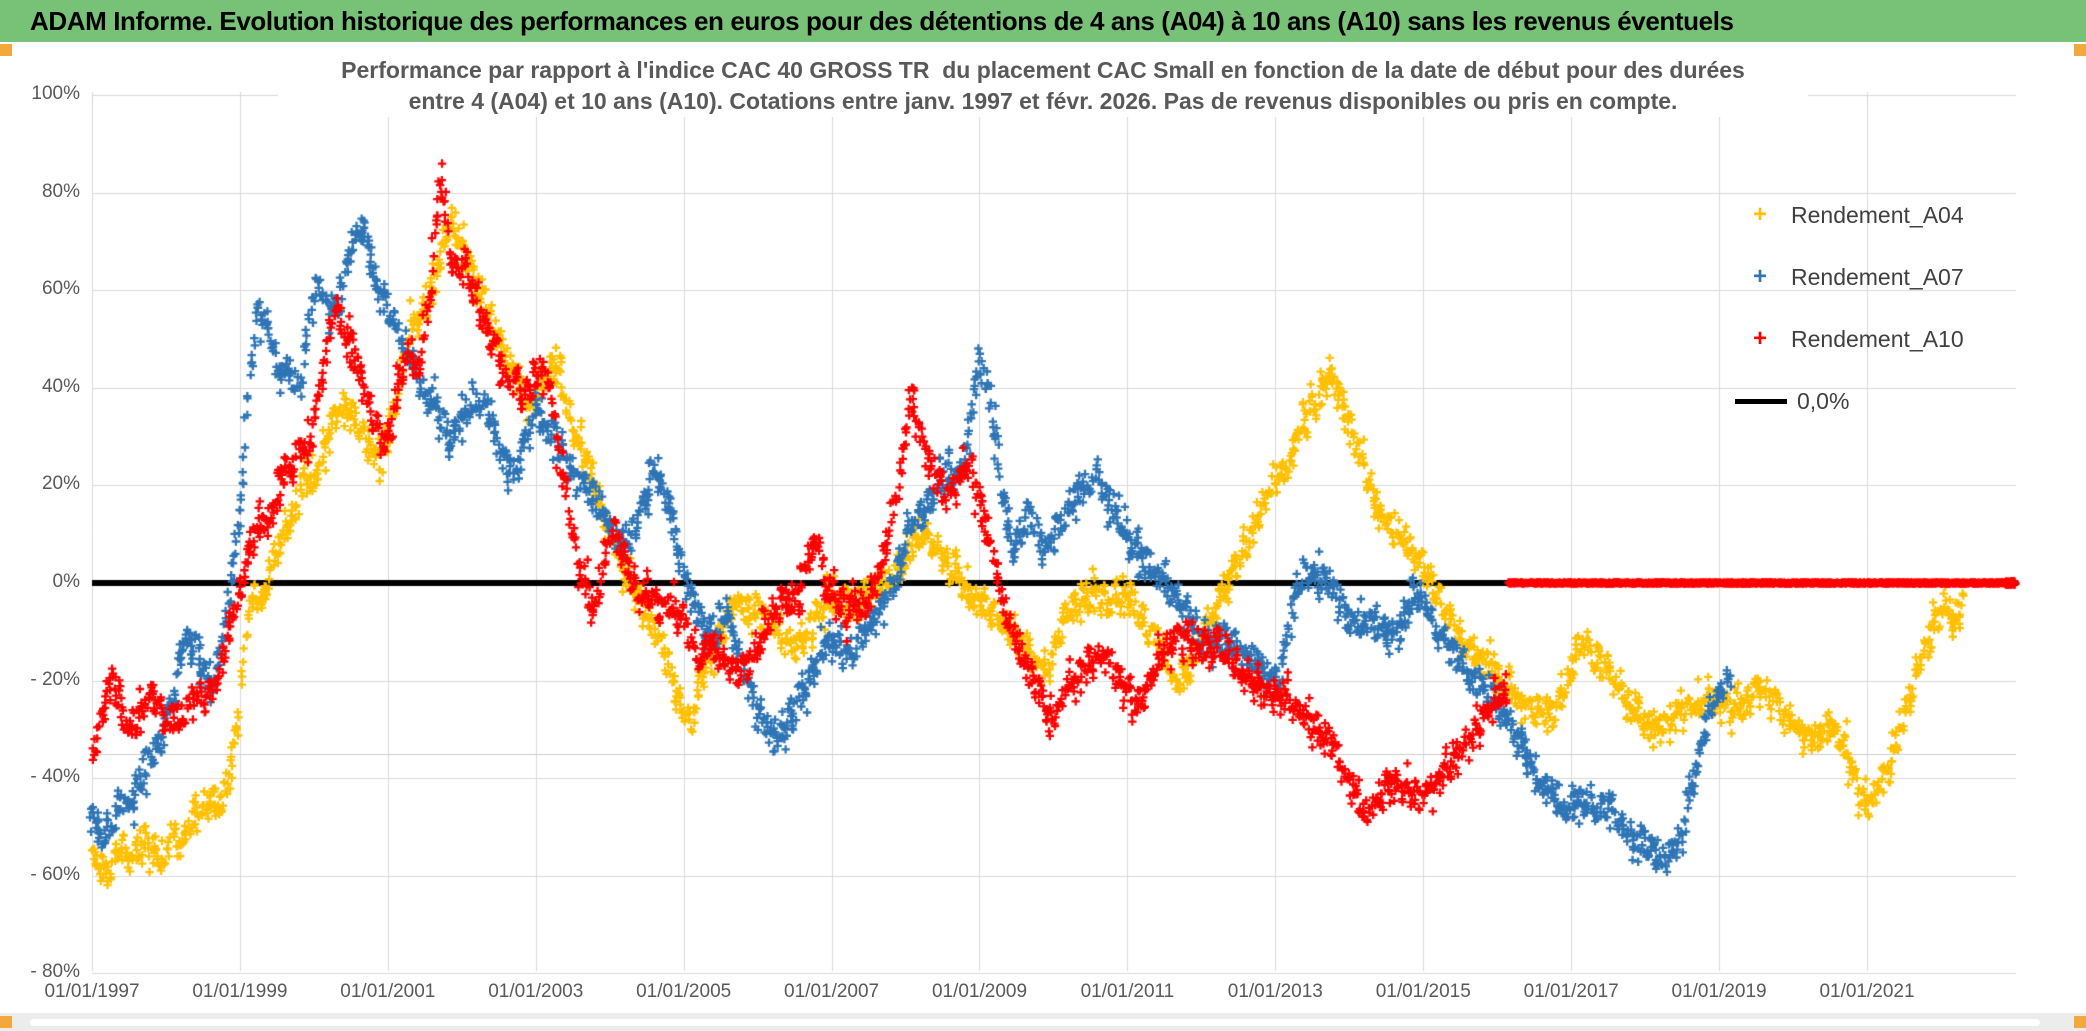  I want to click on x-axis-tick-label: 01/01/2009, so click(979, 991).